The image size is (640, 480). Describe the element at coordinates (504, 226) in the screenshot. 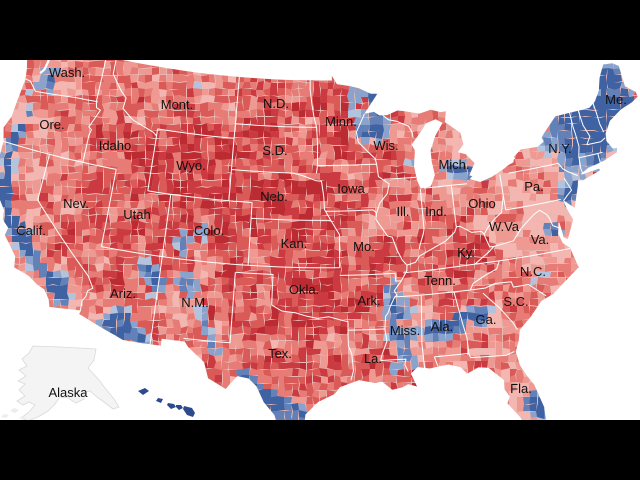

I see `svg-text: W.Va` at that location.